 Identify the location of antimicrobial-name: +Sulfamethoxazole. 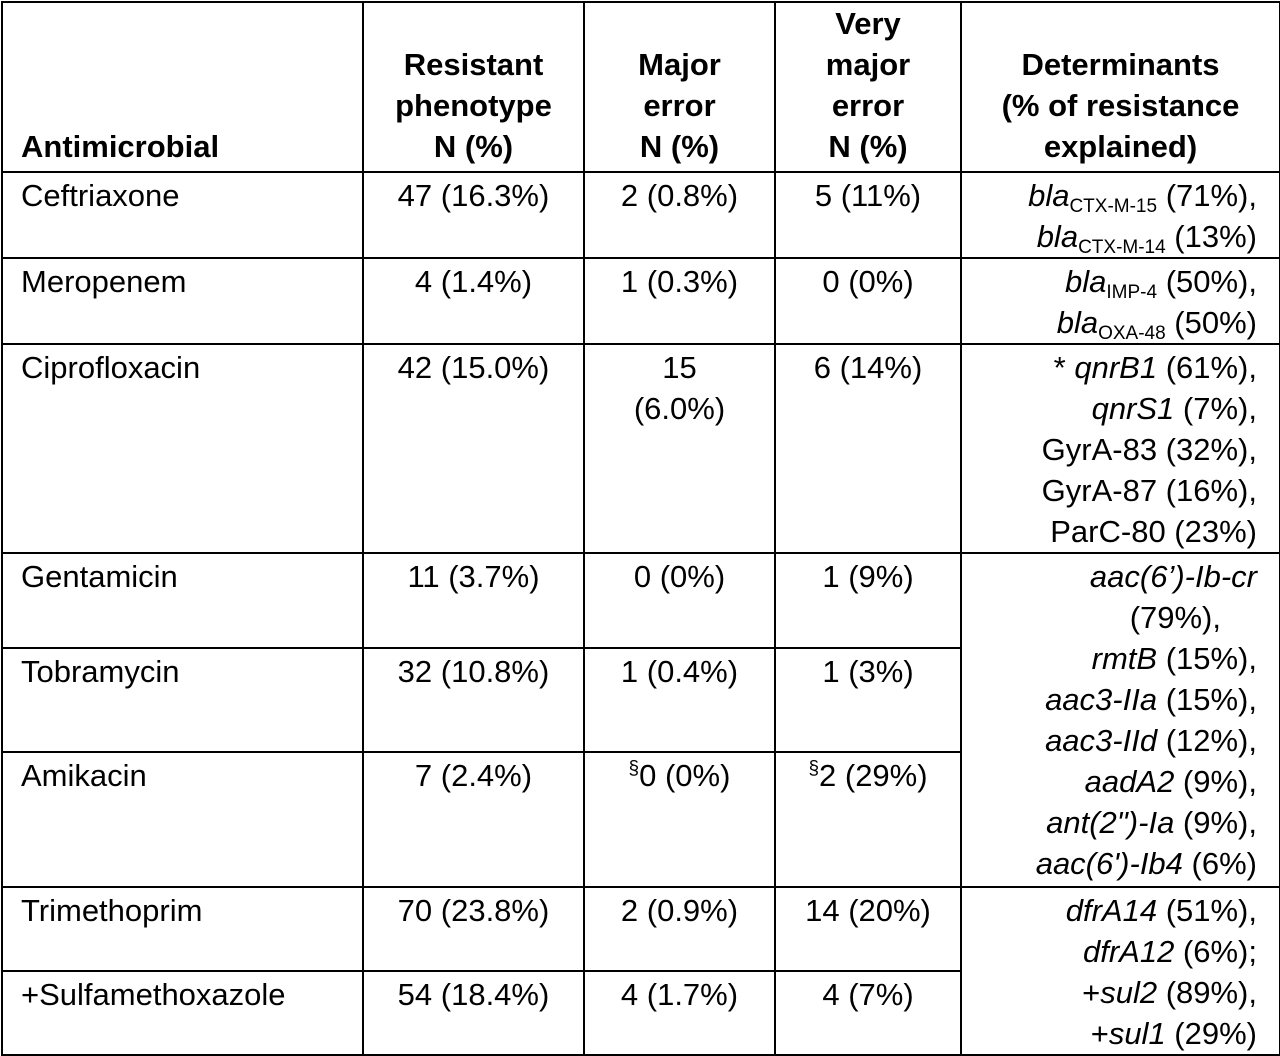
(182, 1013).